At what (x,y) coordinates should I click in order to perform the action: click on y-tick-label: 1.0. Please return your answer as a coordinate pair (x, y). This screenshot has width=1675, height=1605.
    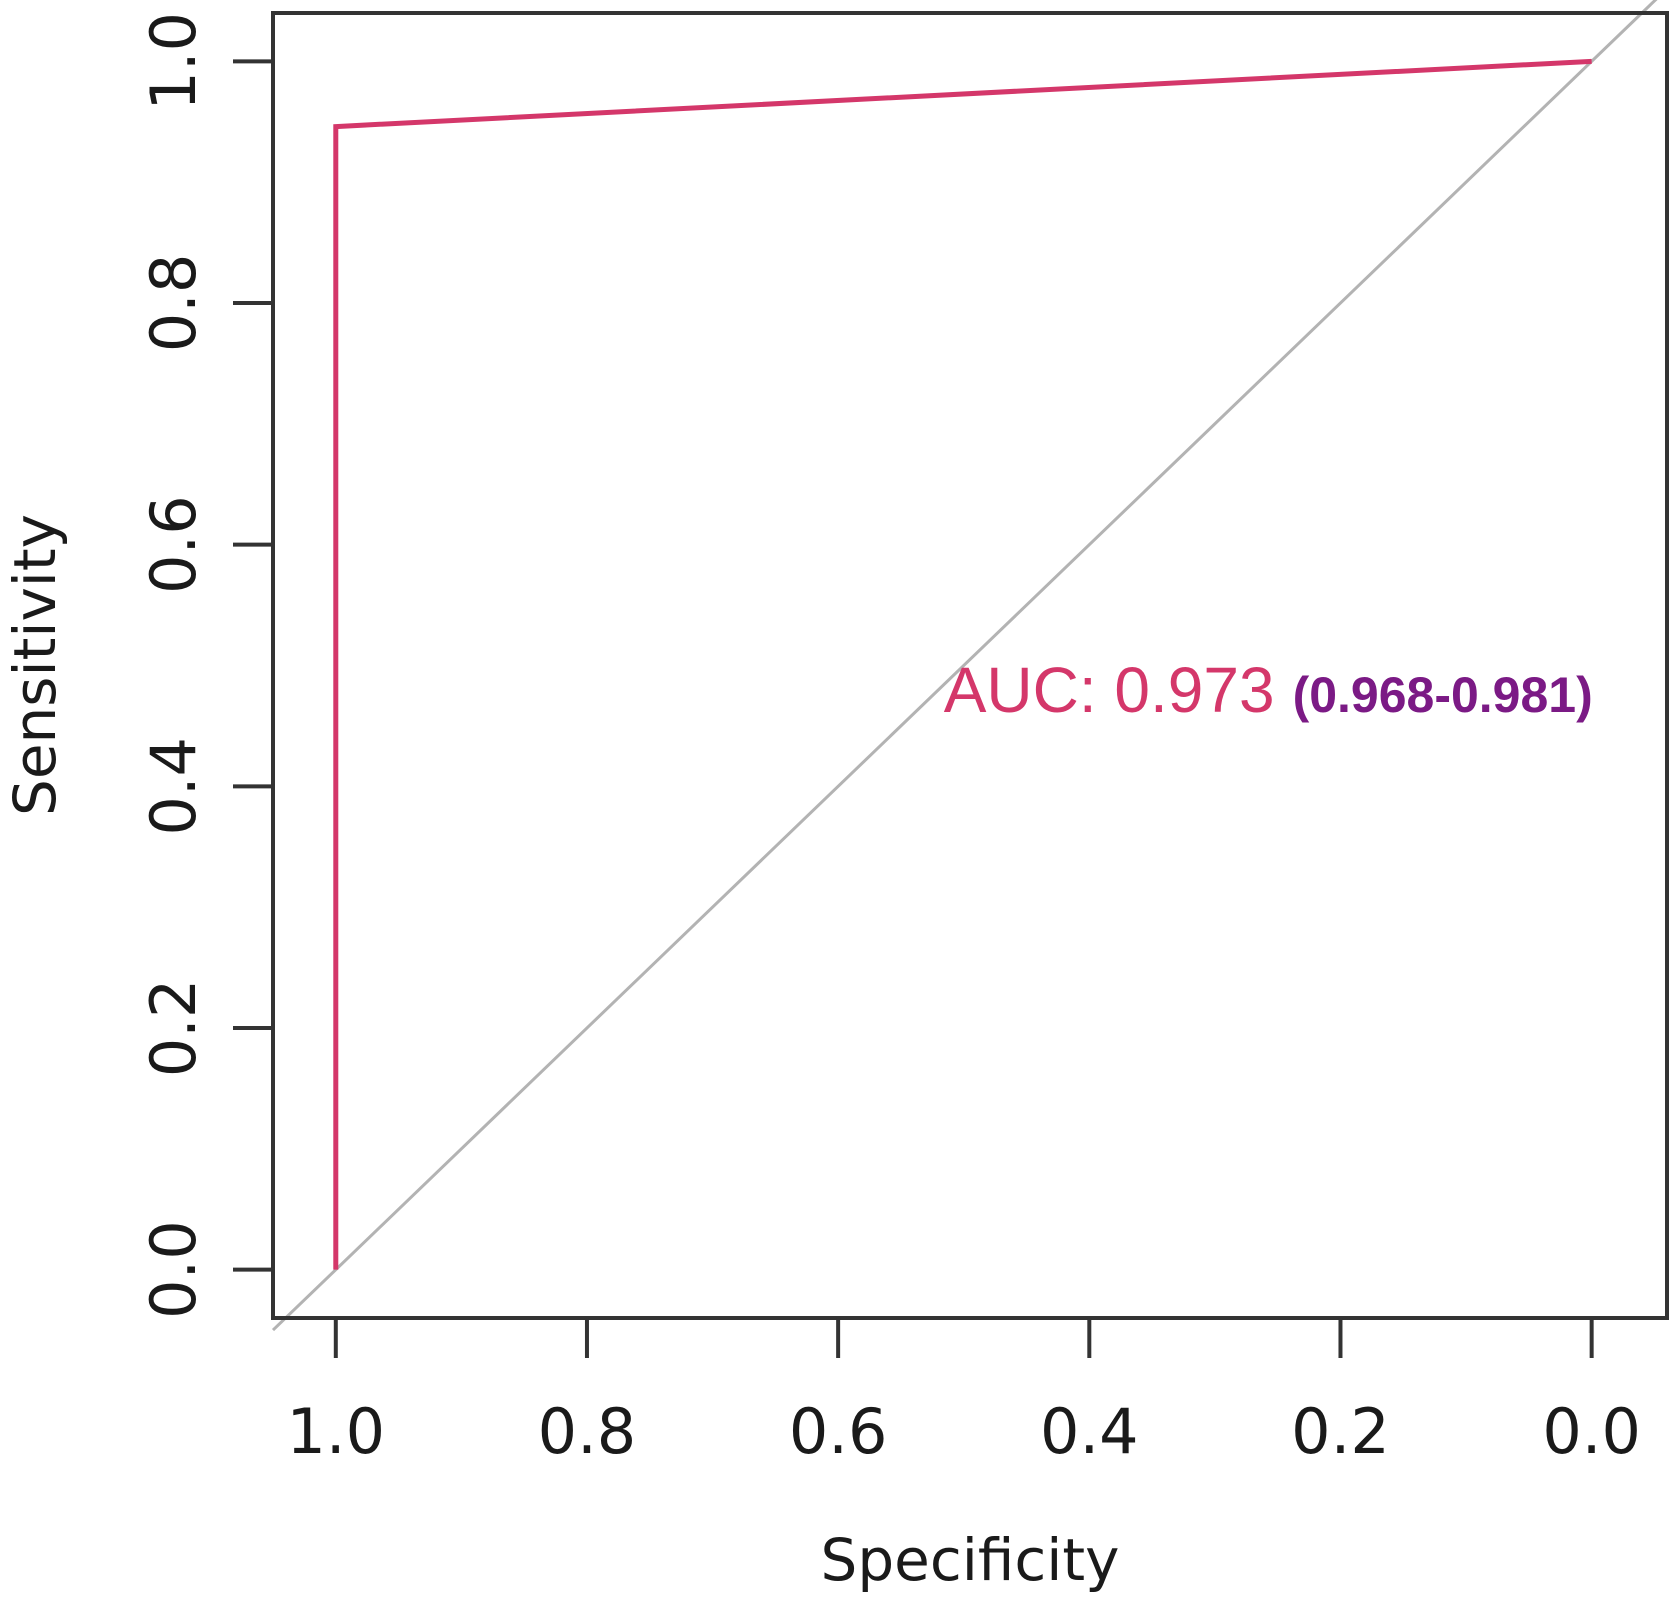
    Looking at the image, I should click on (173, 61).